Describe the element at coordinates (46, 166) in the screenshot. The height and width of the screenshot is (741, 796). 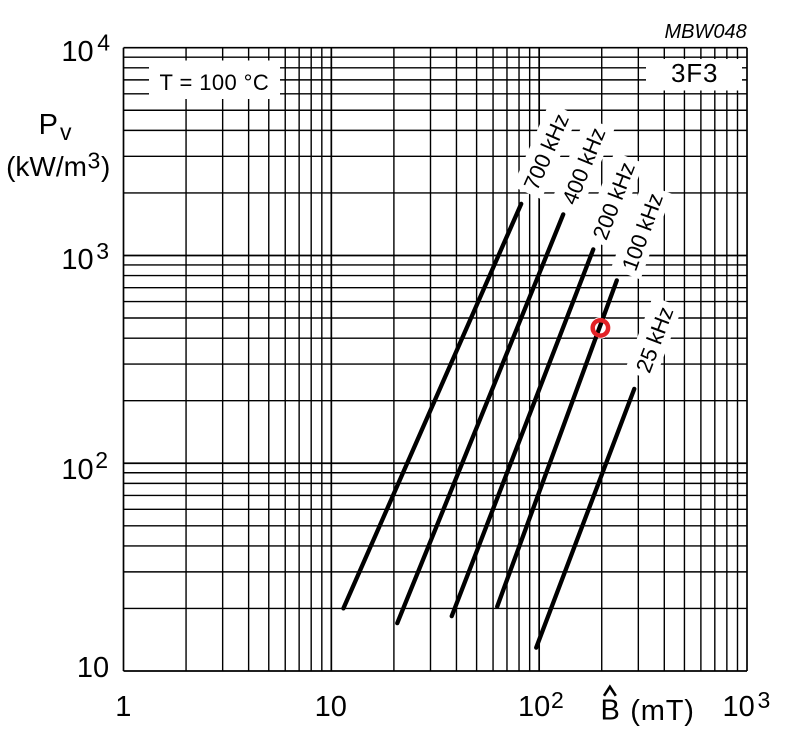
I see `svg-text: (kW/m` at that location.